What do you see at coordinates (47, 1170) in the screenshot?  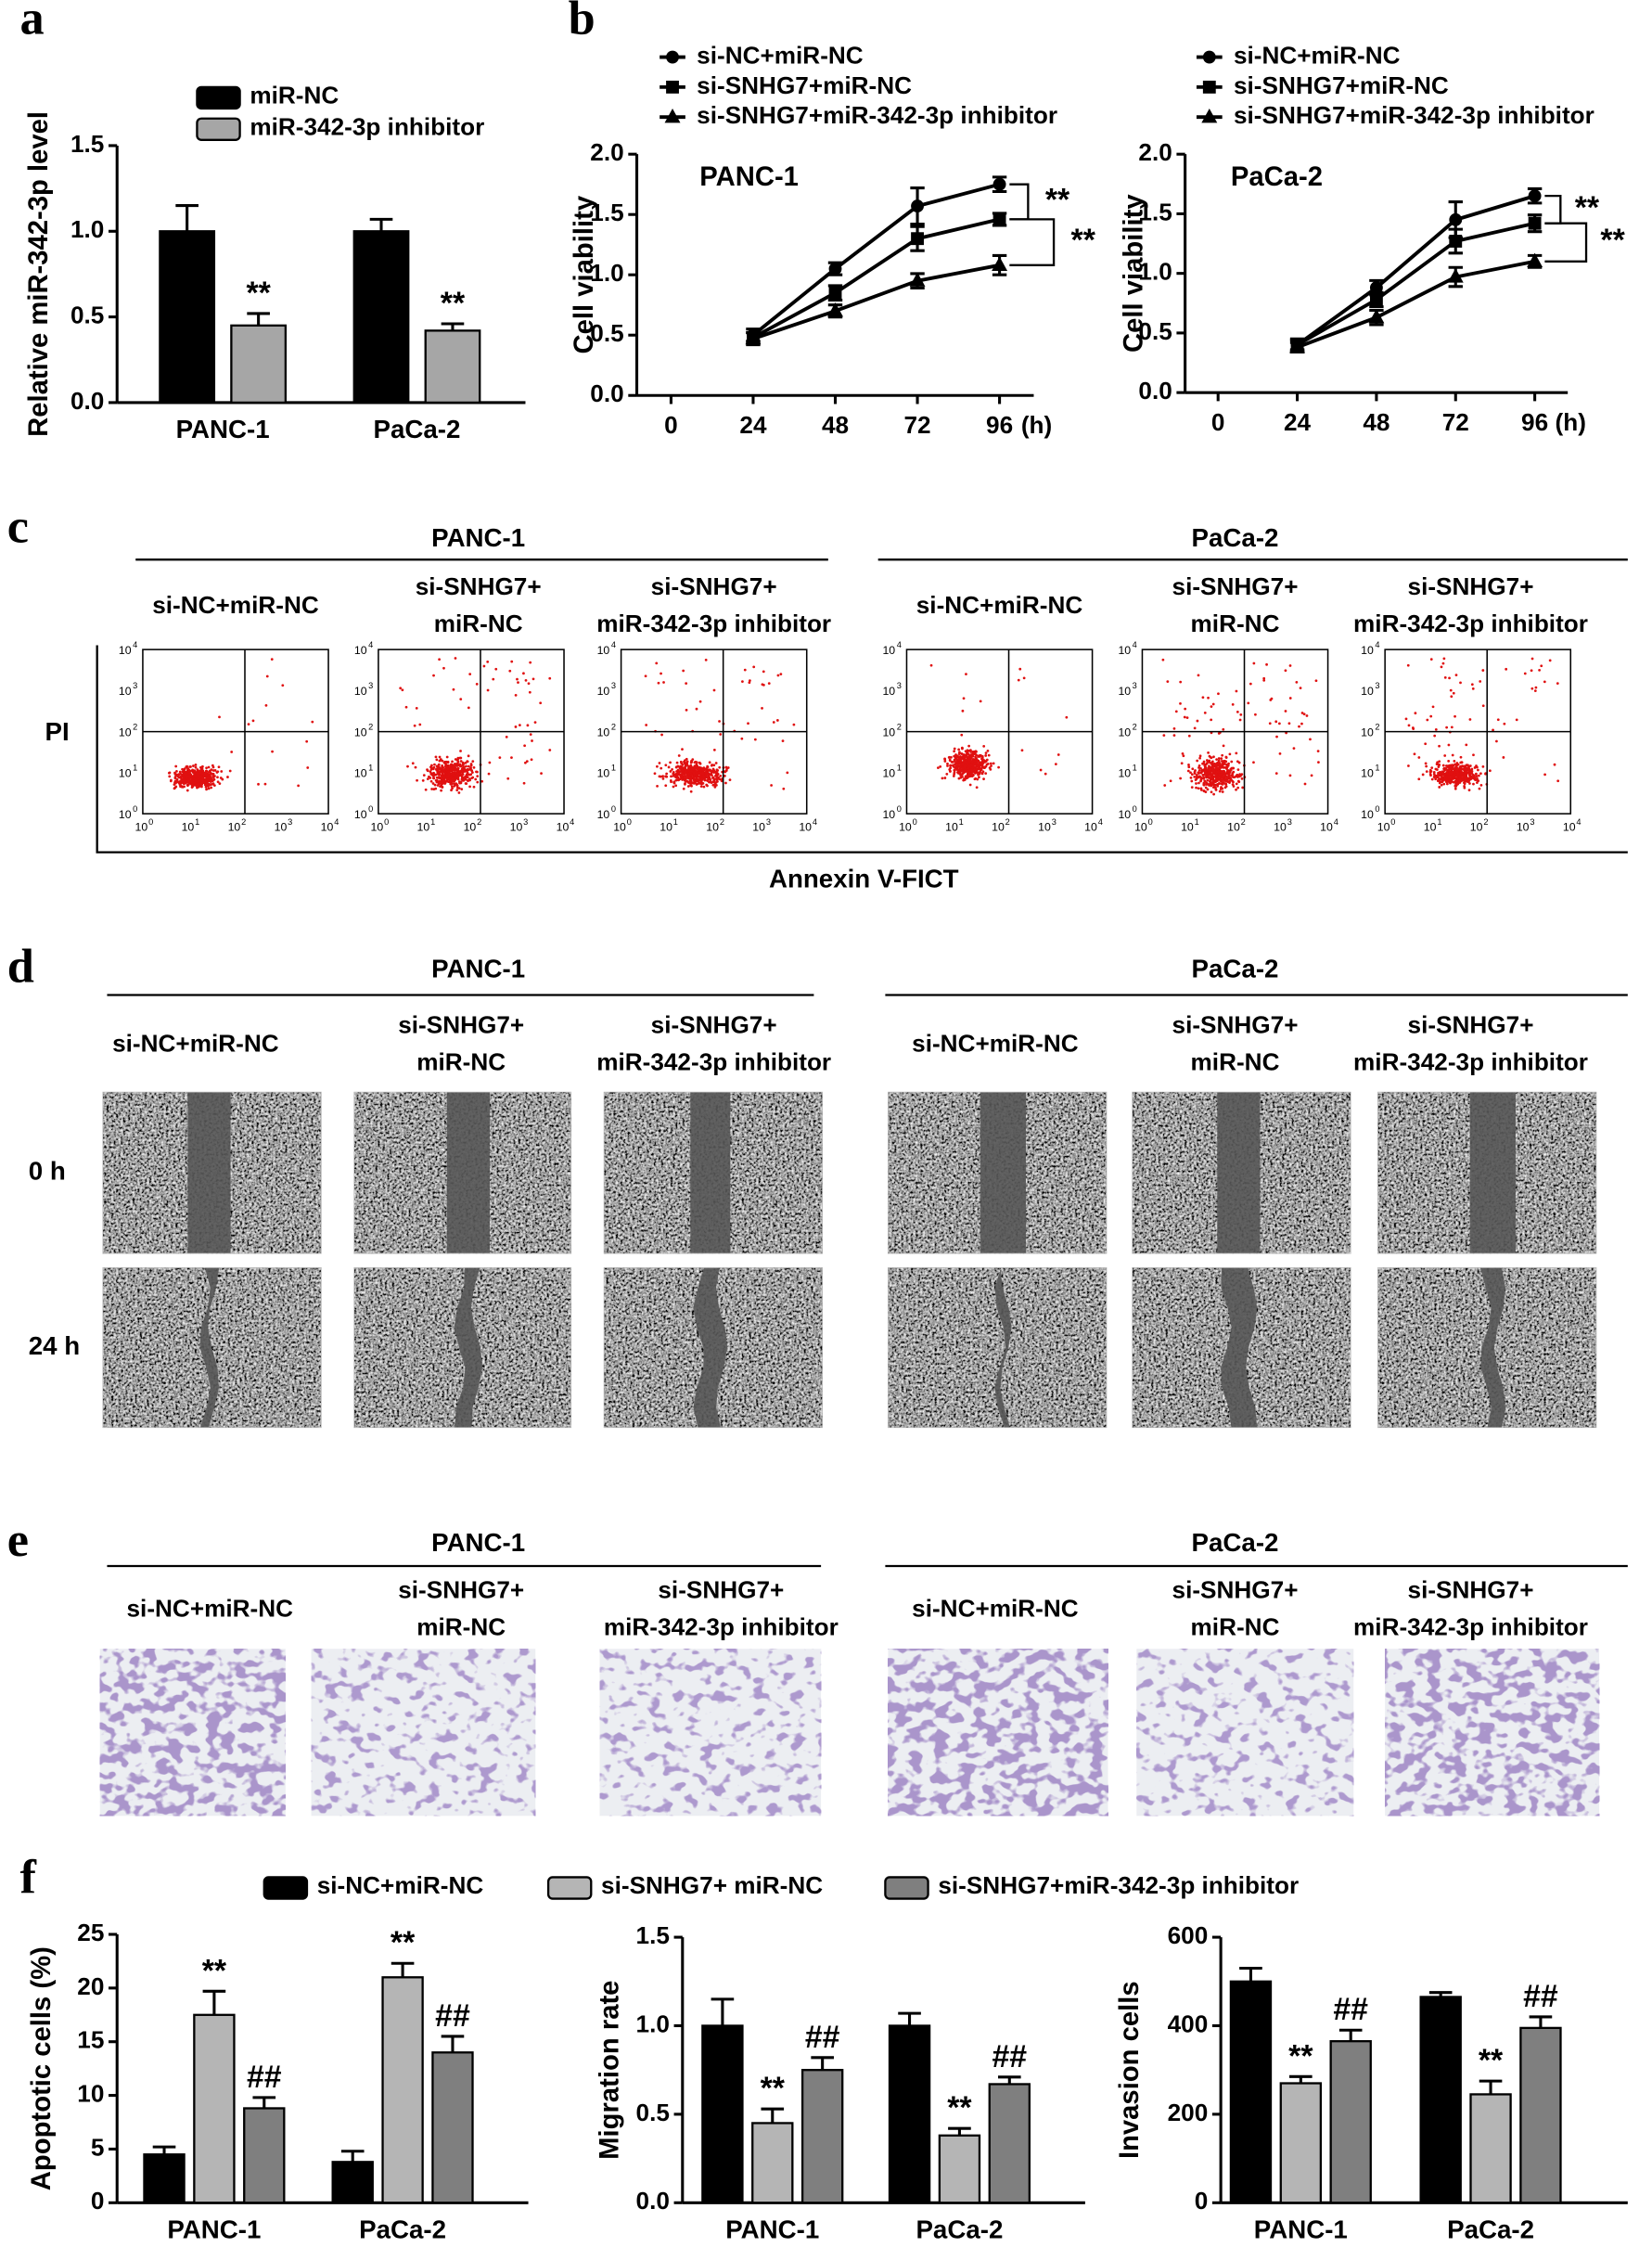 I see `row-label: 0 h` at bounding box center [47, 1170].